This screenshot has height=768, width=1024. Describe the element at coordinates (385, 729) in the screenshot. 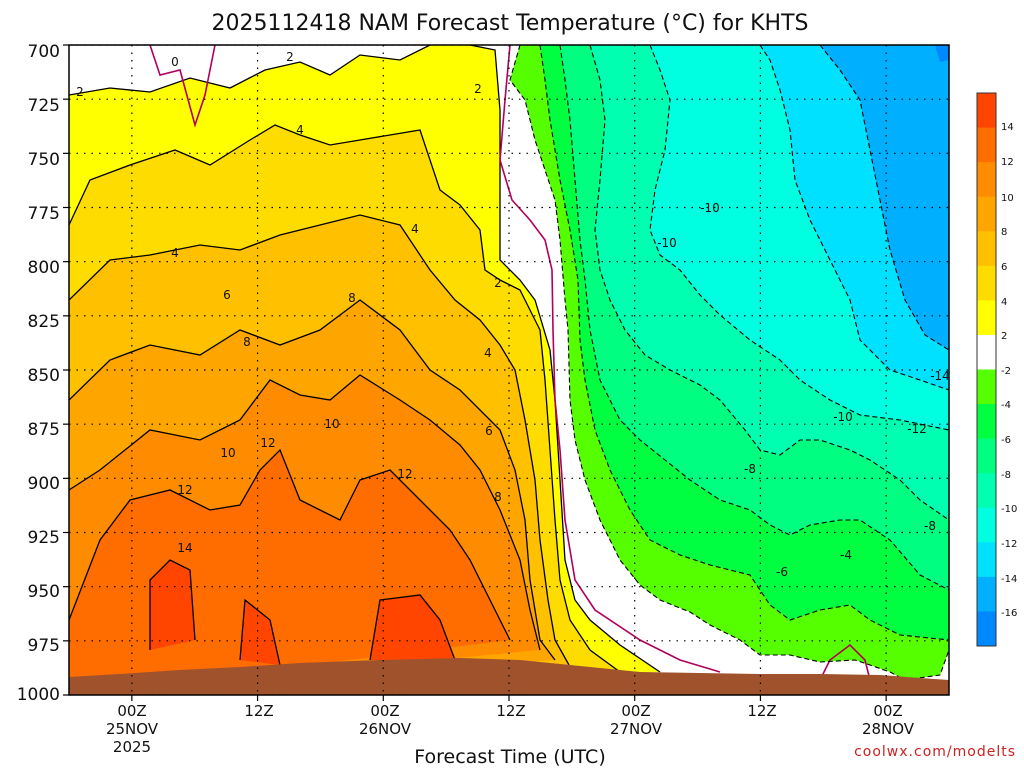

I see `x-tick-date: 26NOV` at that location.